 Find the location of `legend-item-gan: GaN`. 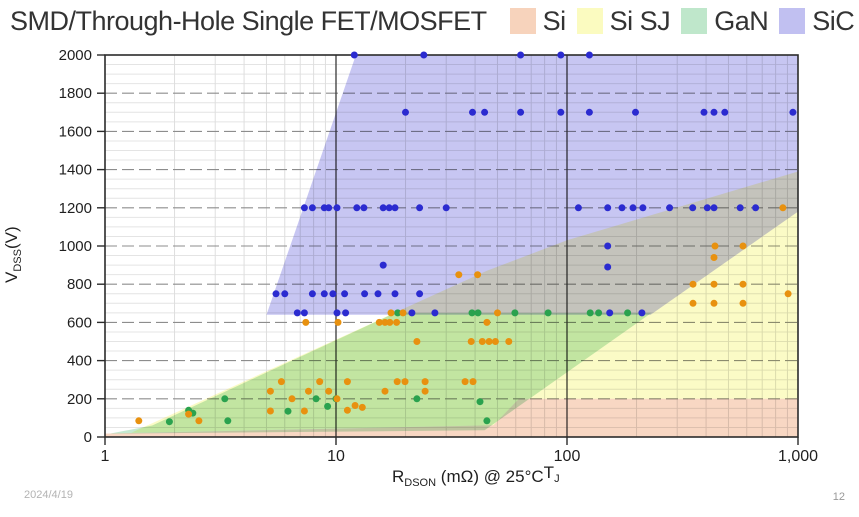

legend-item-gan: GaN is located at coordinates (725, 21).